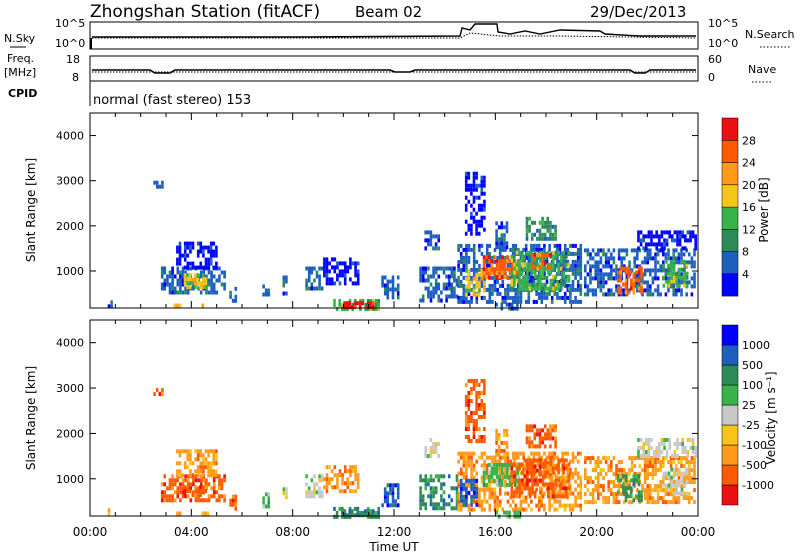  What do you see at coordinates (31, 418) in the screenshot?
I see `velocity-ylabel: Slant Range [km]` at bounding box center [31, 418].